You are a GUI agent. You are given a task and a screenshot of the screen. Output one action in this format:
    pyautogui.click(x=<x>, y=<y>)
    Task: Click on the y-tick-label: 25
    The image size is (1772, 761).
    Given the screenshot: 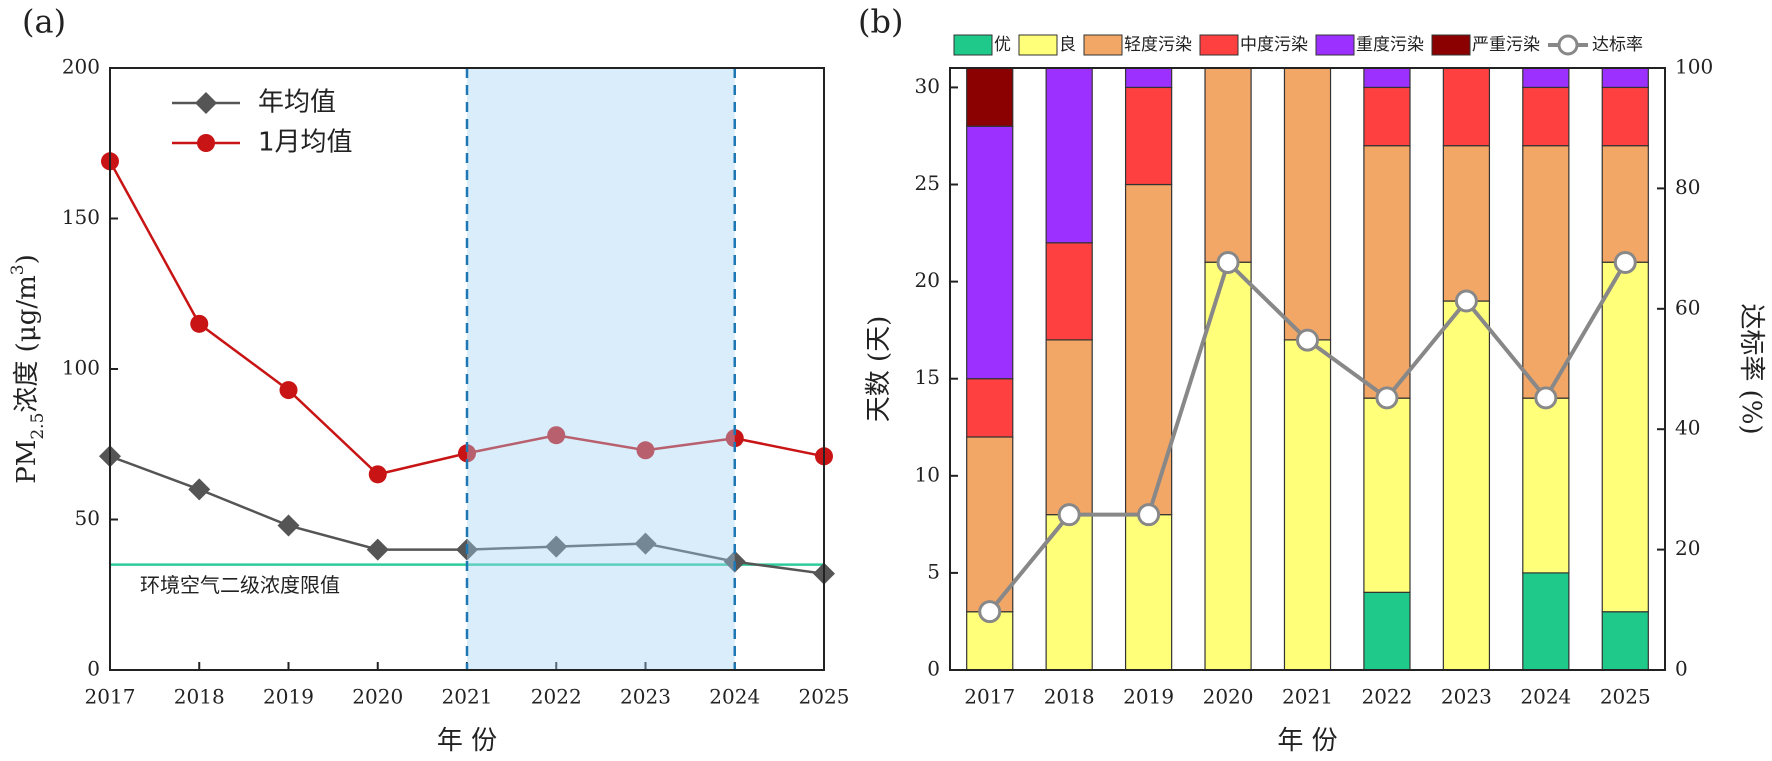 What is the action you would take?
    pyautogui.click(x=927, y=183)
    